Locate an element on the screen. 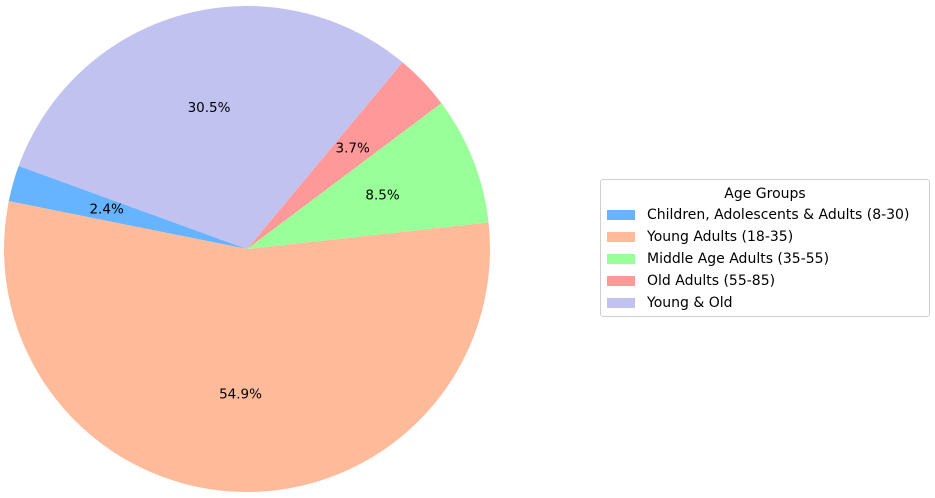 The height and width of the screenshot is (498, 935). pie-percent-label-4: 3.7% is located at coordinates (353, 149).